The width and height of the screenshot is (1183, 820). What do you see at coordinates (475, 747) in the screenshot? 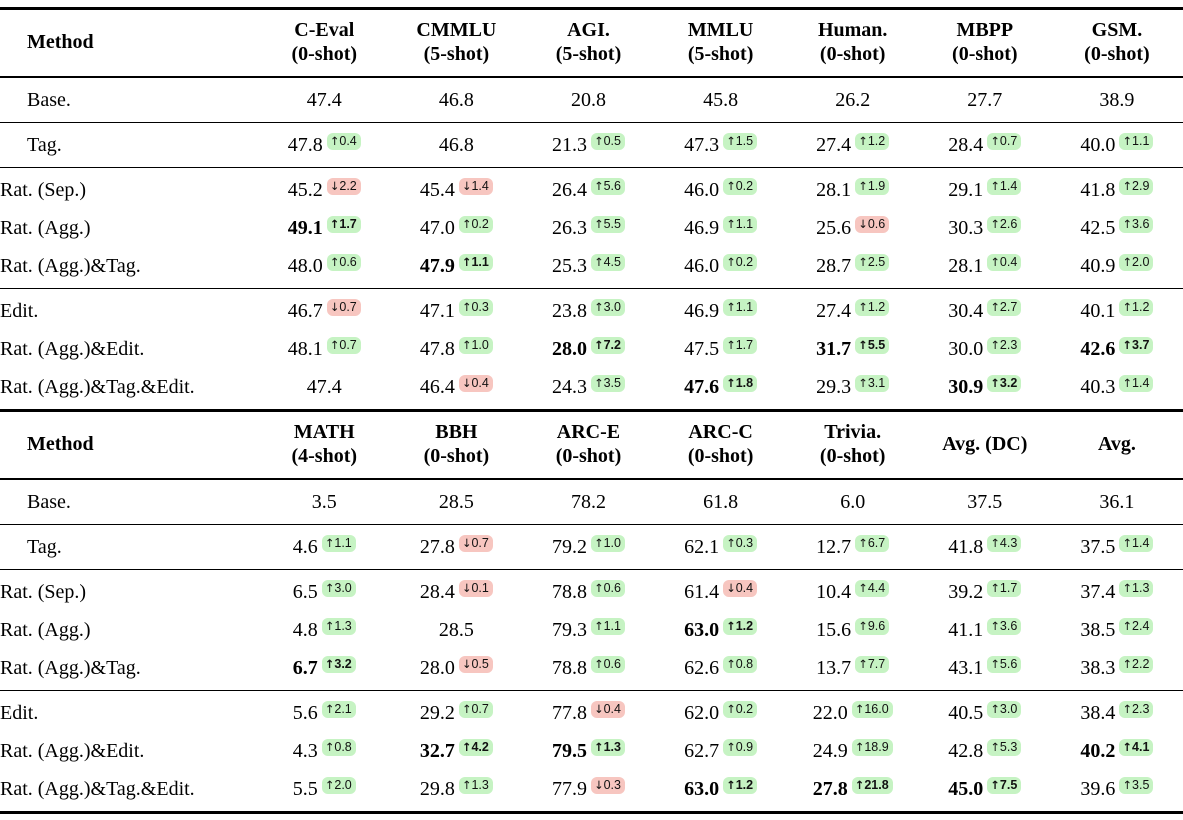
I see `delta-badge-up: ↑4.2` at bounding box center [475, 747].